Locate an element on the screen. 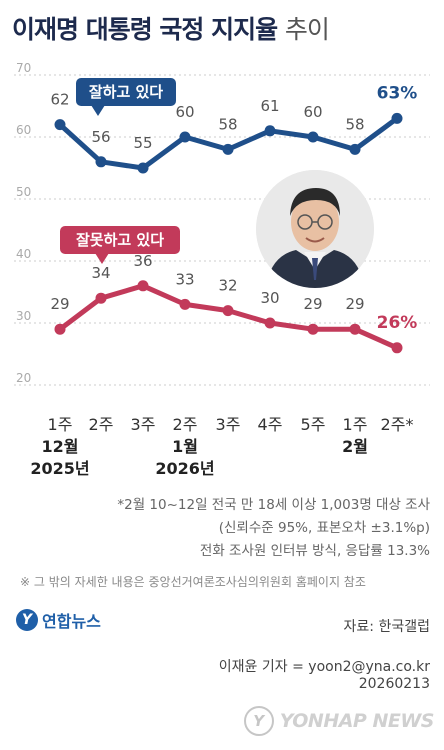 This screenshot has height=750, width=444. legend-label: 잘하고 있다 is located at coordinates (126, 92).